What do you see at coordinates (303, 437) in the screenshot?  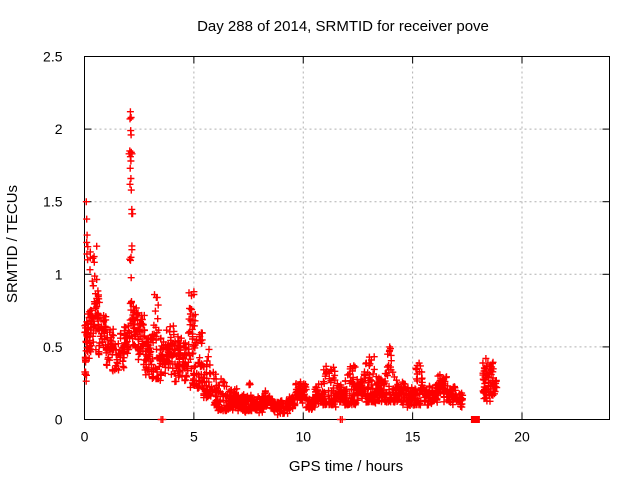 I see `x-tick-label: 10` at bounding box center [303, 437].